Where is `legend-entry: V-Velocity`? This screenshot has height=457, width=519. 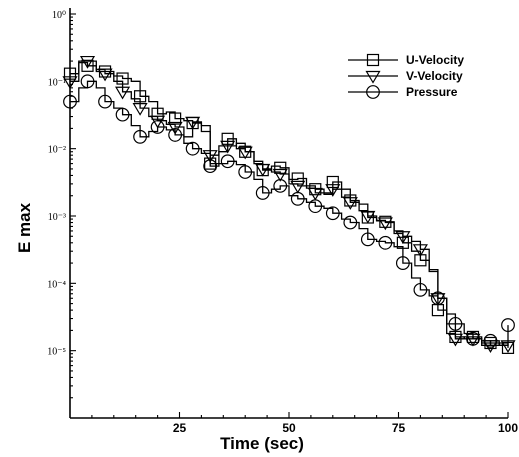
legend-entry: V-Velocity is located at coordinates (405, 76).